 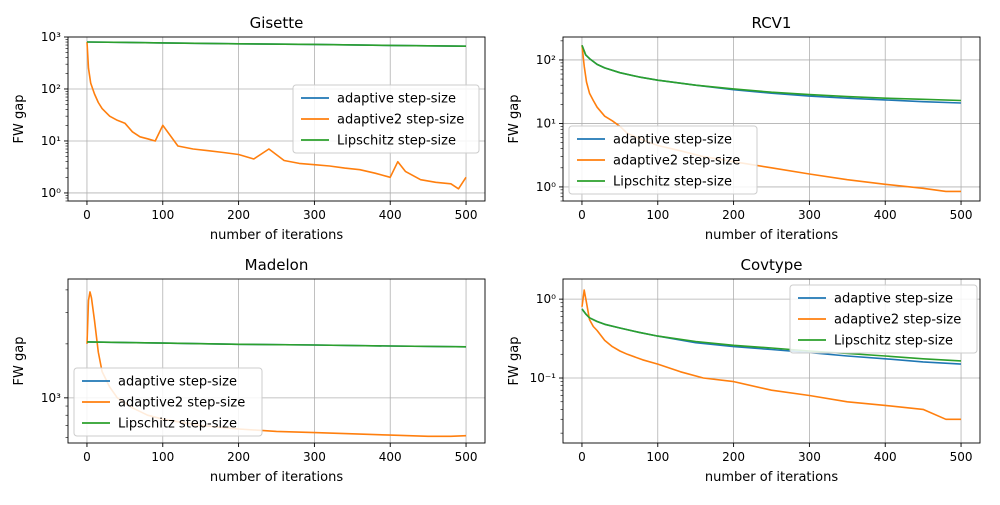 What do you see at coordinates (277, 23) in the screenshot?
I see `chart-title: Gisette` at bounding box center [277, 23].